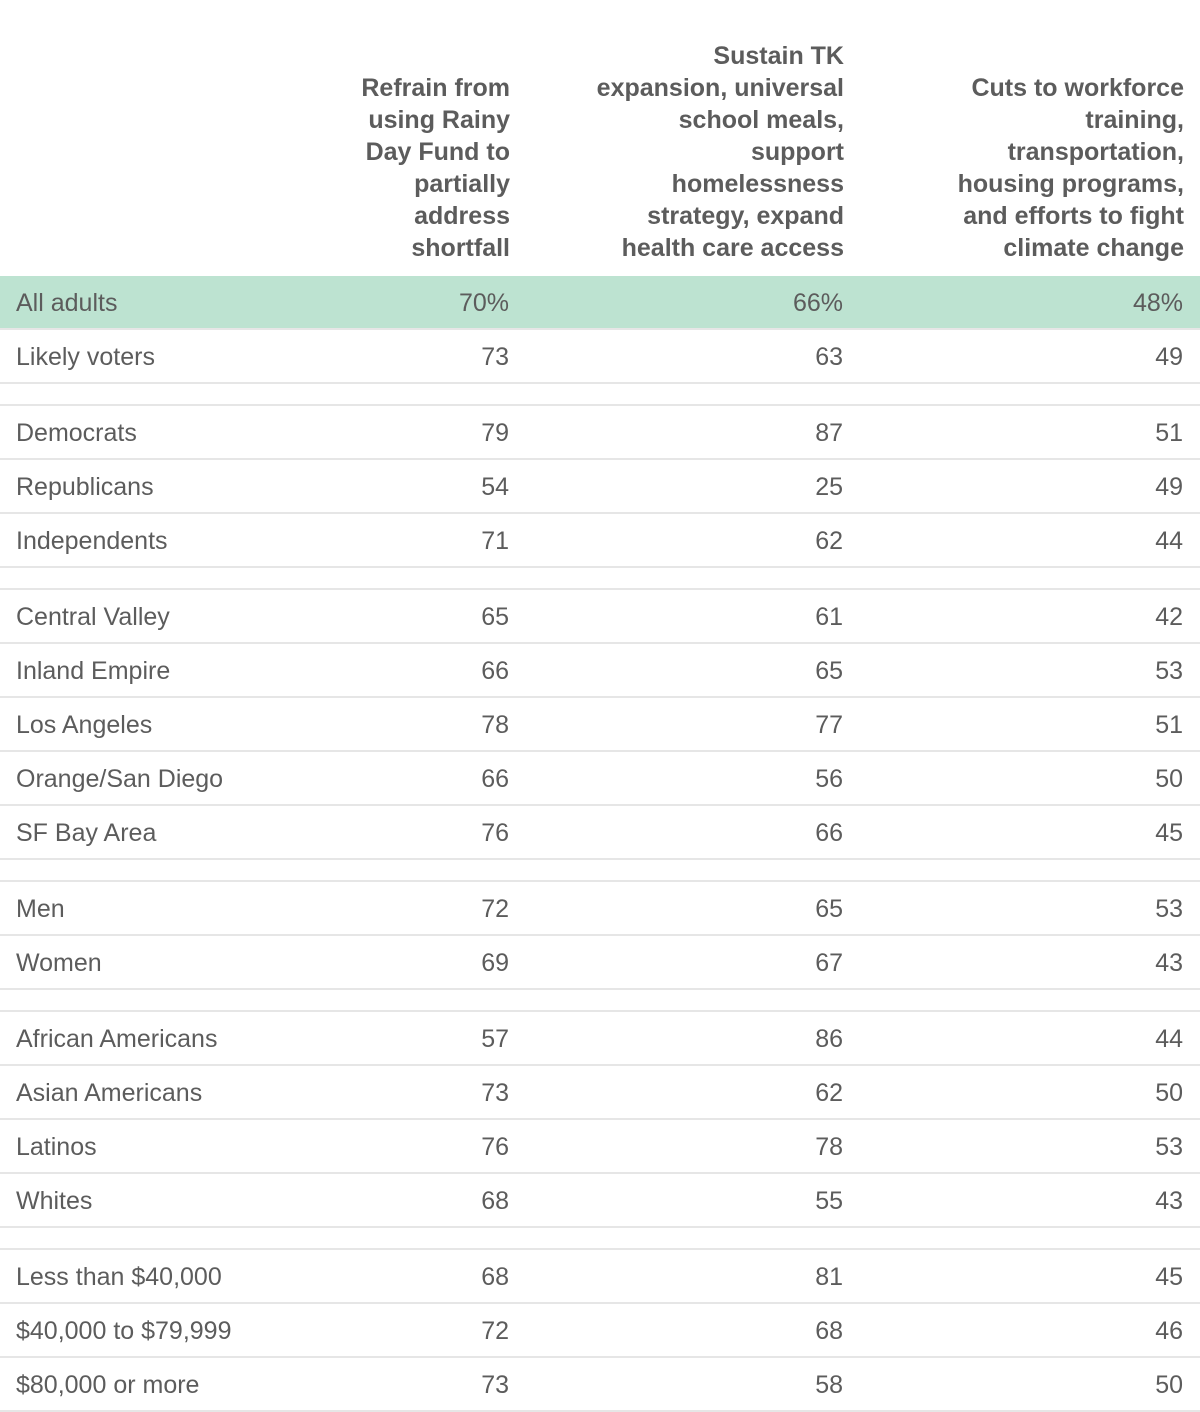 The image size is (1200, 1412). Describe the element at coordinates (85, 357) in the screenshot. I see `row-label: Likely voters` at that location.